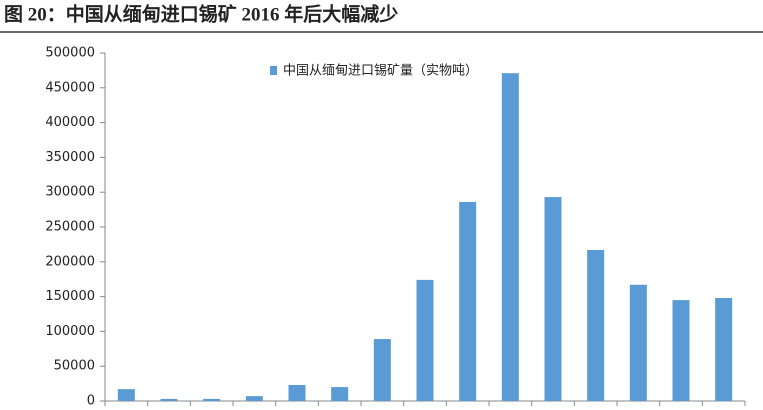 The width and height of the screenshot is (763, 410). What do you see at coordinates (70, 227) in the screenshot?
I see `y-tick-label: 250000` at bounding box center [70, 227].